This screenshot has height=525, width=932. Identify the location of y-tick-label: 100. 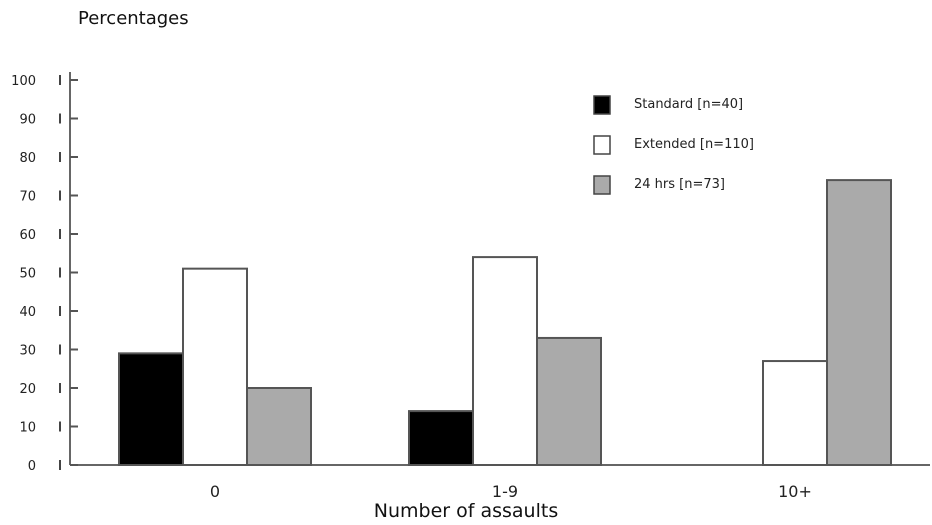
(23, 81).